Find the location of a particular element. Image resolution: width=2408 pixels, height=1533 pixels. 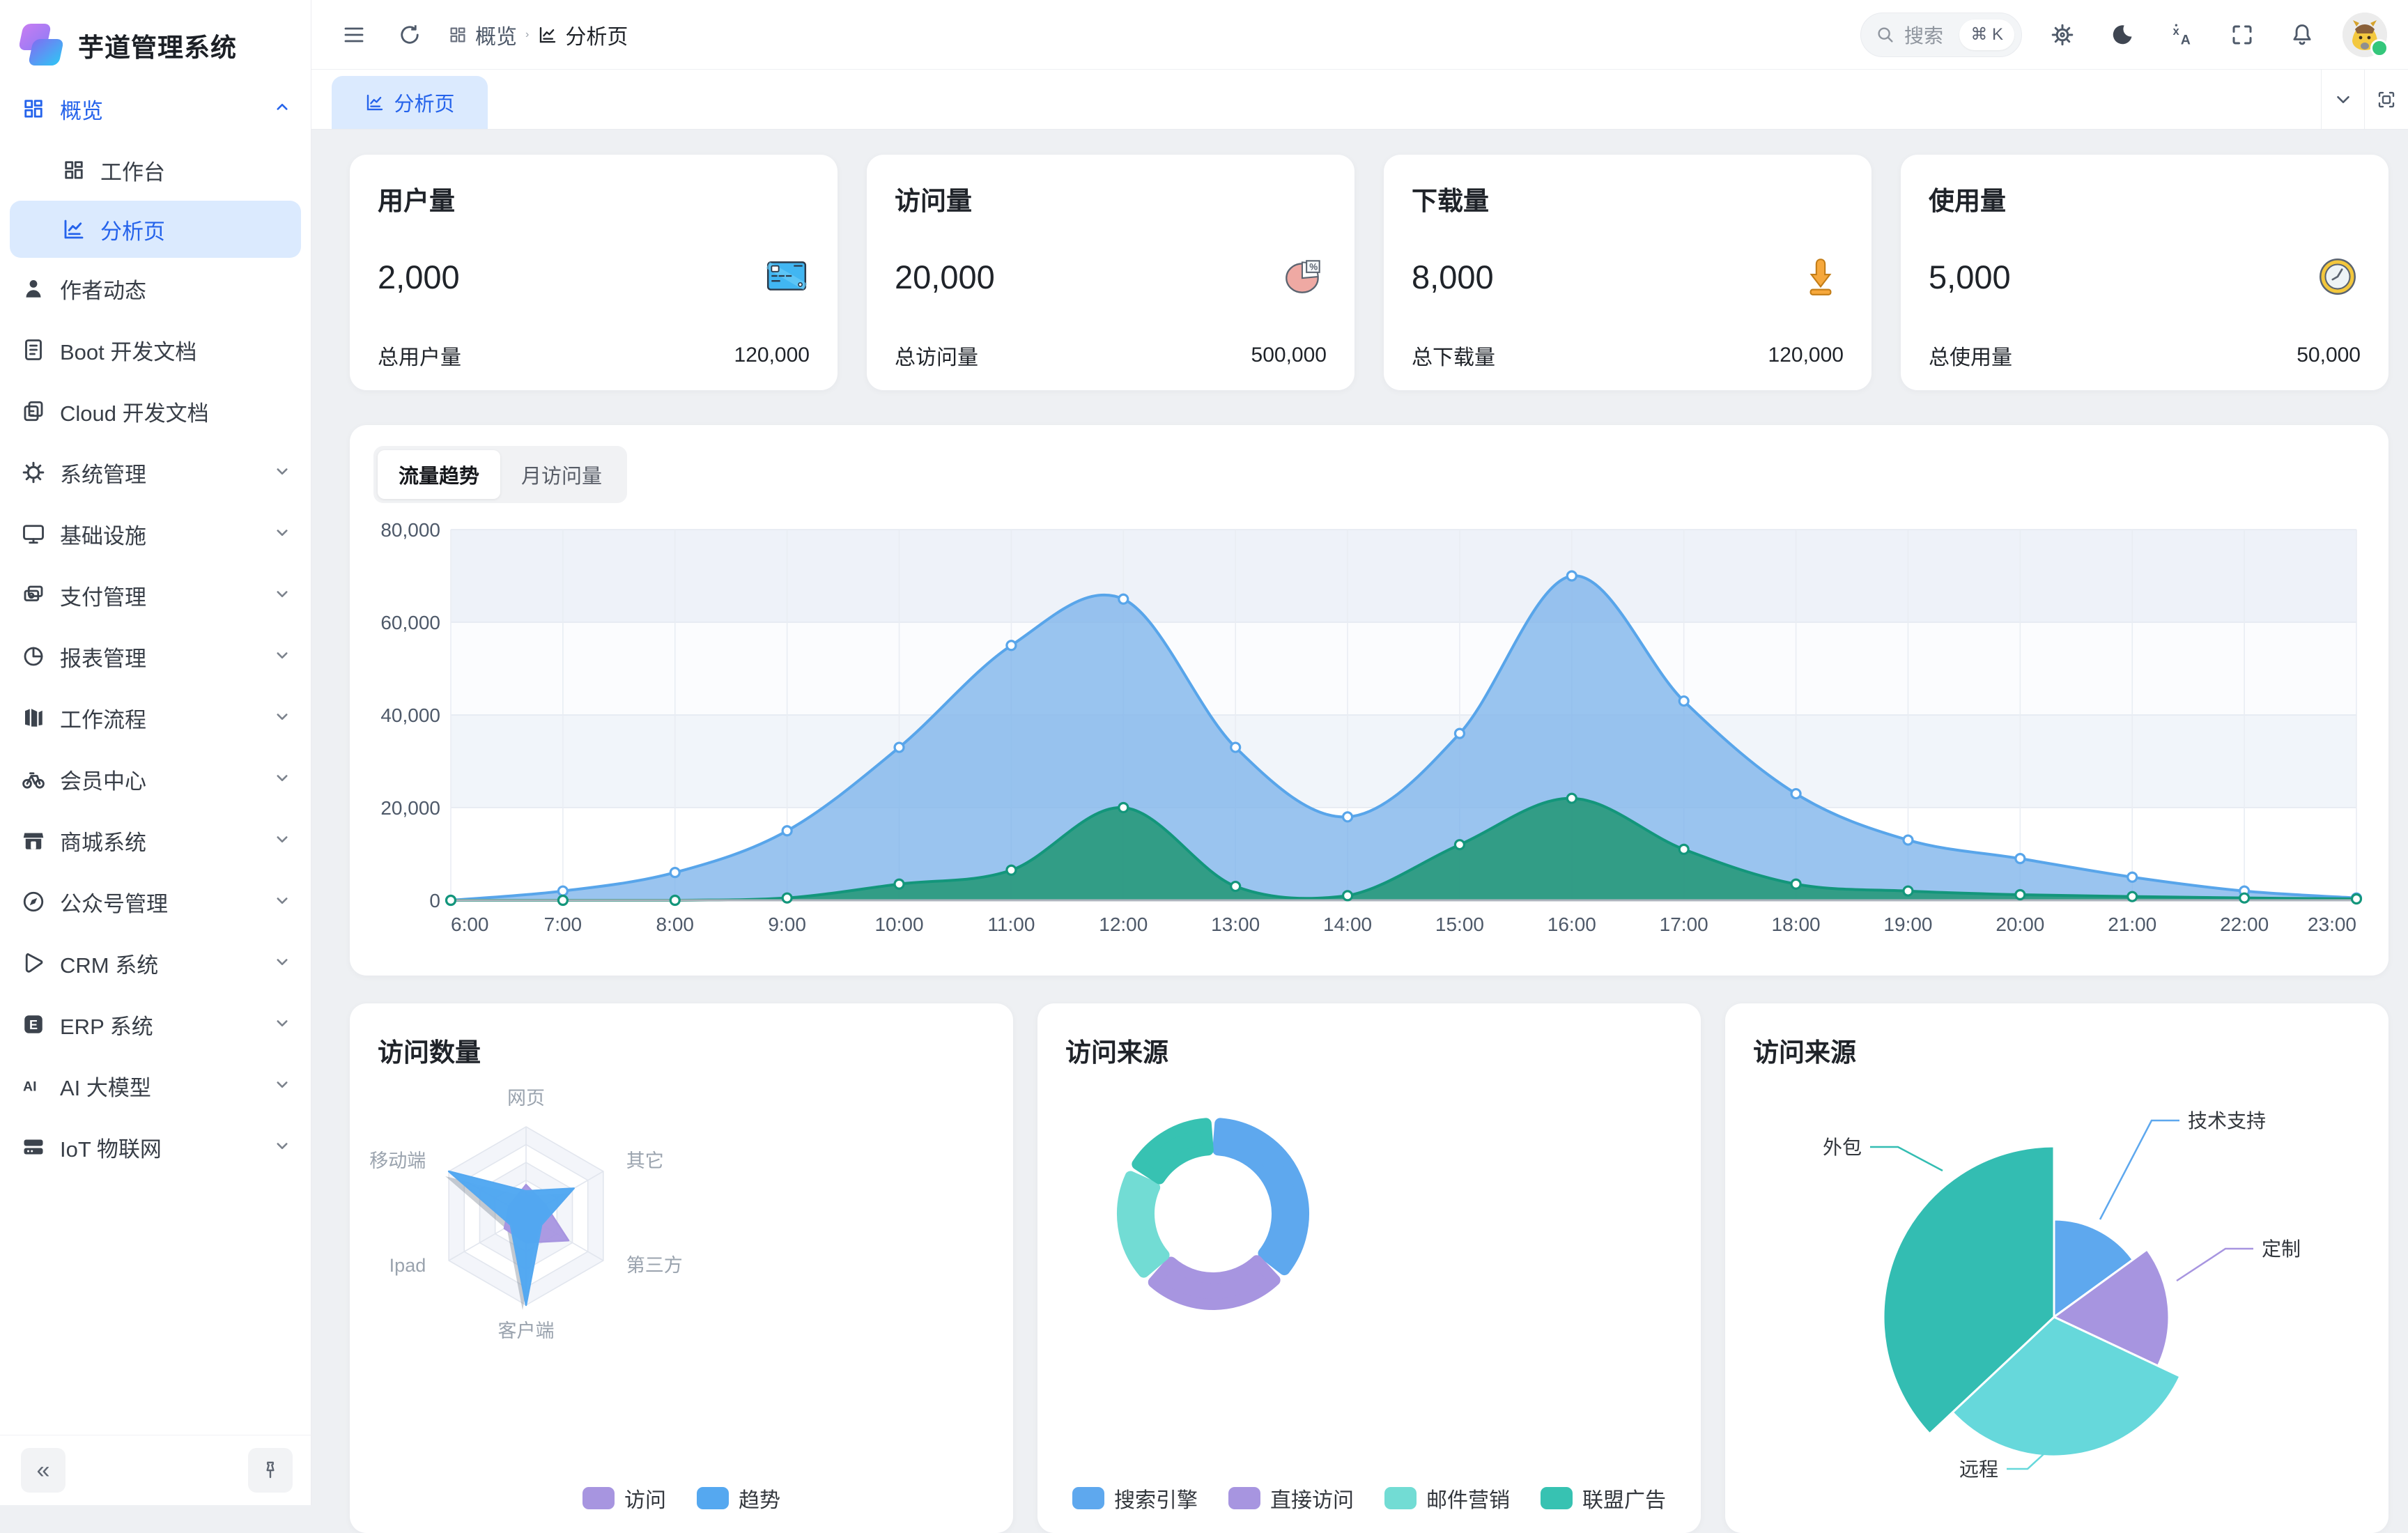

fullscreen-button is located at coordinates (2243, 34).